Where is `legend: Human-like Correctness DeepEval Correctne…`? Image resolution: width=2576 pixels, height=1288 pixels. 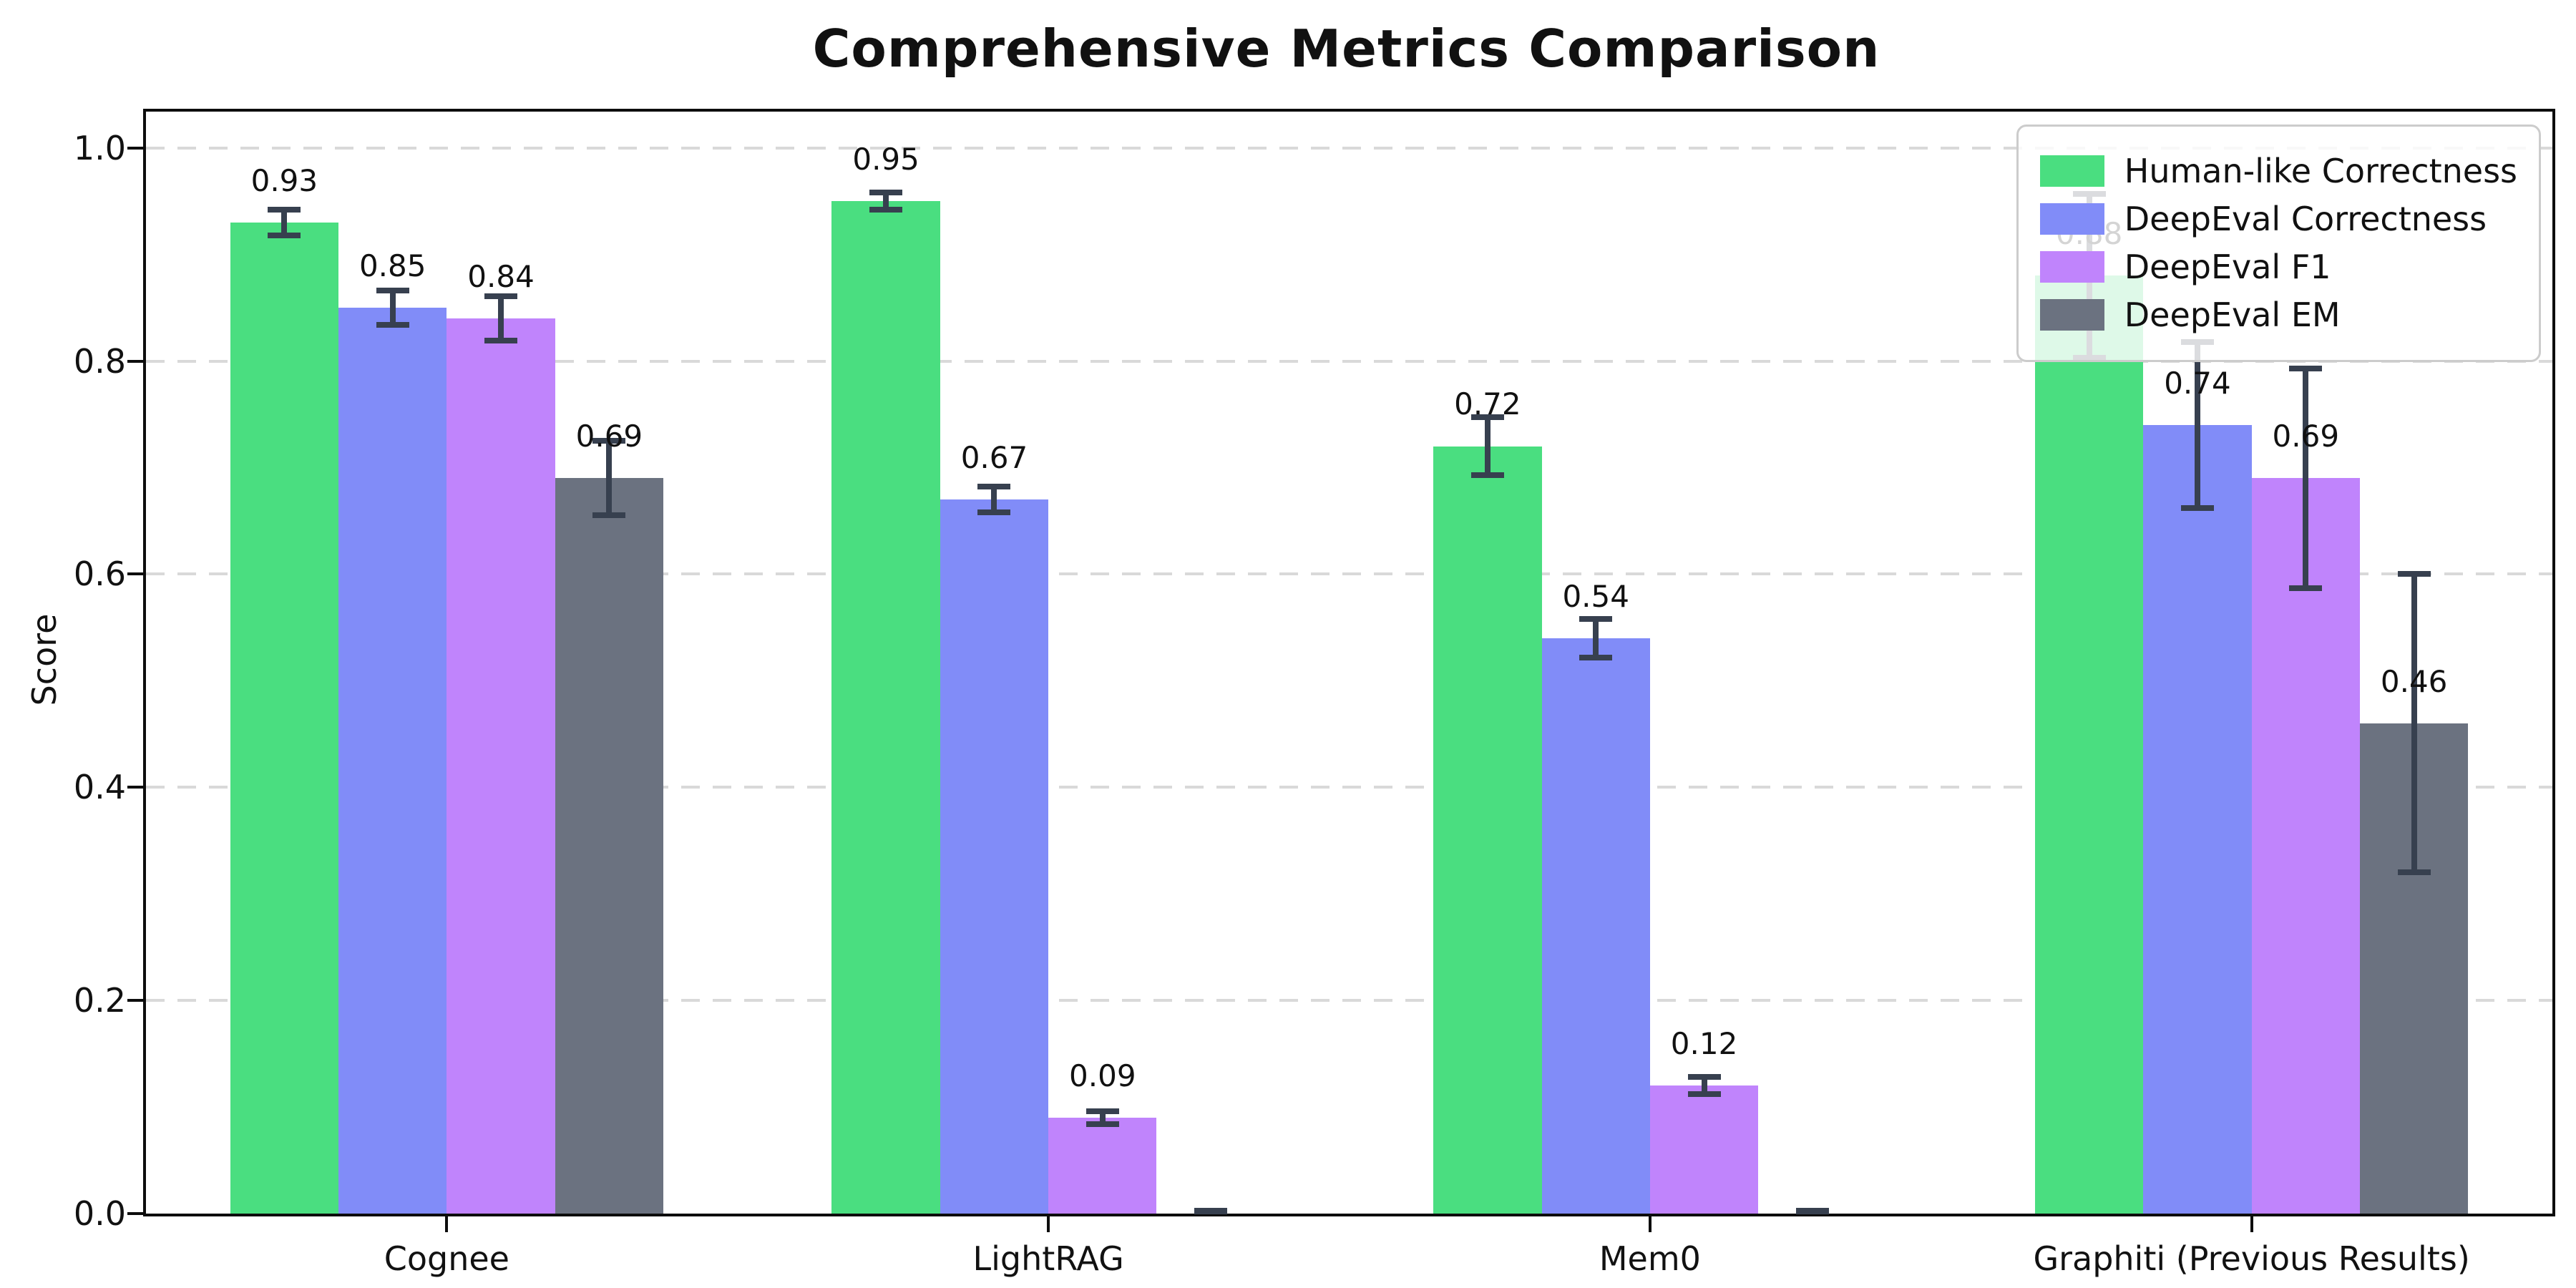
legend: Human-like Correctness DeepEval Correctne… is located at coordinates (2278, 243).